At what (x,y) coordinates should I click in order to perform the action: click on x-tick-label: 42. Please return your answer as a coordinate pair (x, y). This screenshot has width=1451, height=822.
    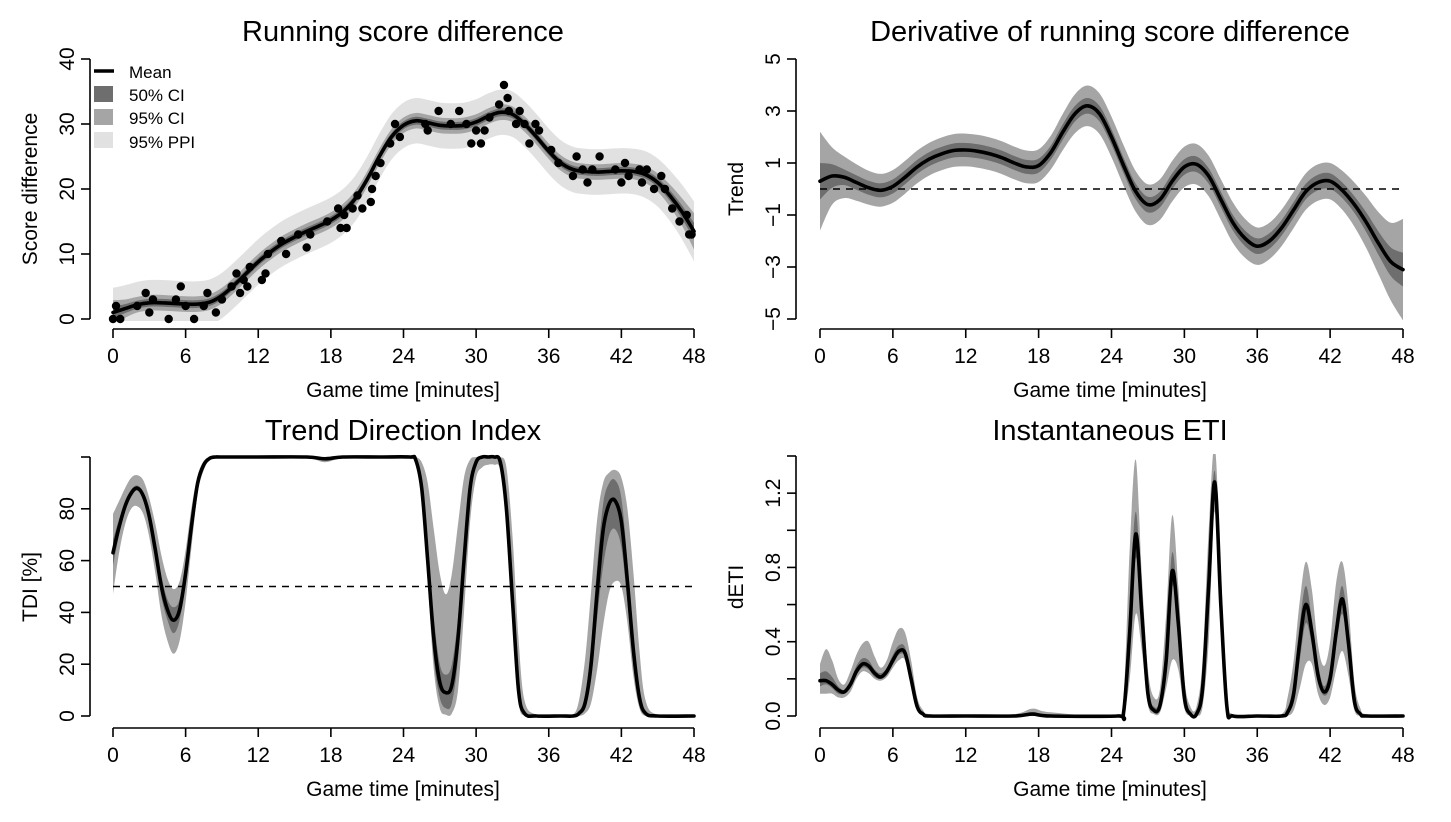
    Looking at the image, I should click on (1329, 755).